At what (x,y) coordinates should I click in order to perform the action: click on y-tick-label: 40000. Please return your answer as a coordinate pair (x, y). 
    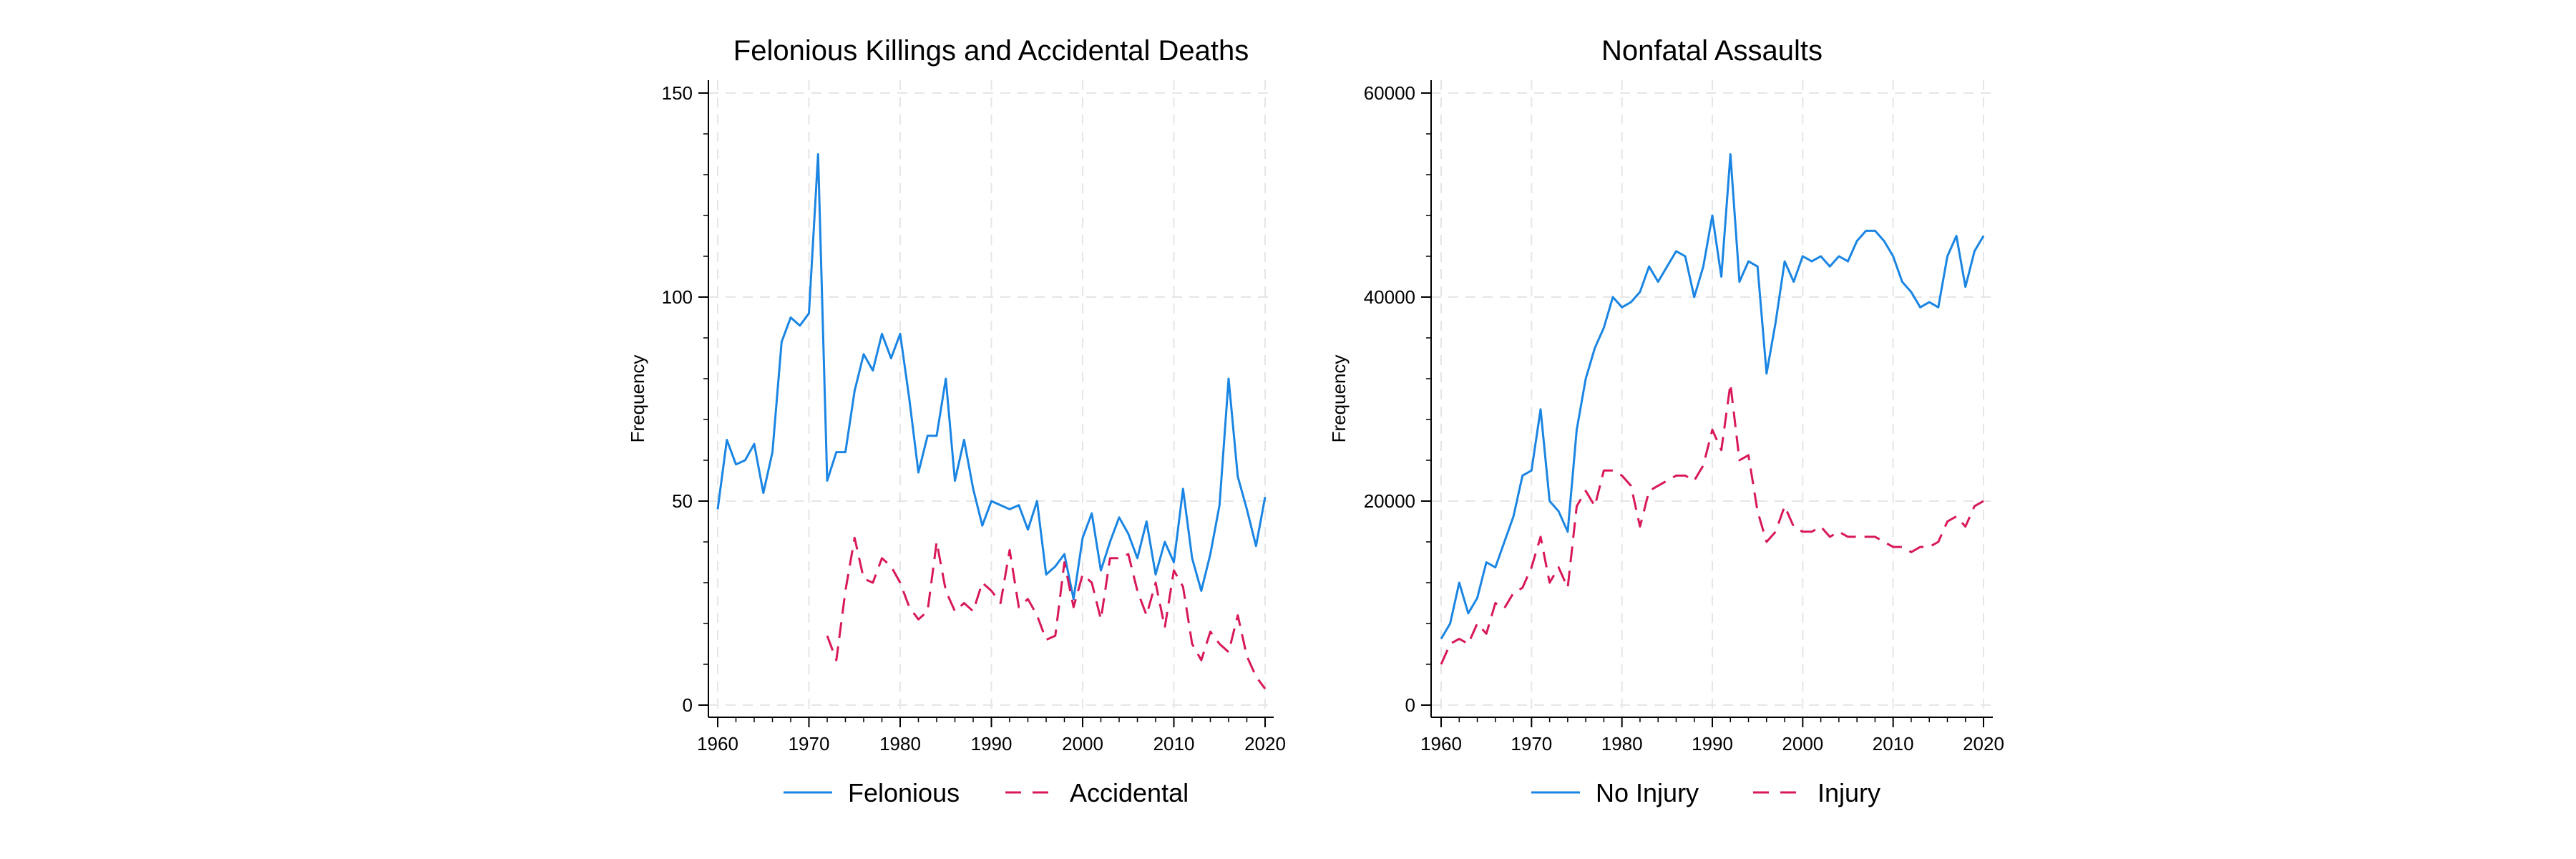
    Looking at the image, I should click on (1389, 297).